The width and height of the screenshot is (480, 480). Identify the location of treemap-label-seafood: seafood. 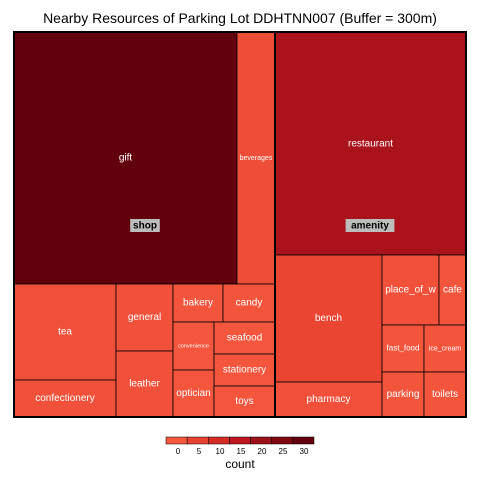
(245, 338).